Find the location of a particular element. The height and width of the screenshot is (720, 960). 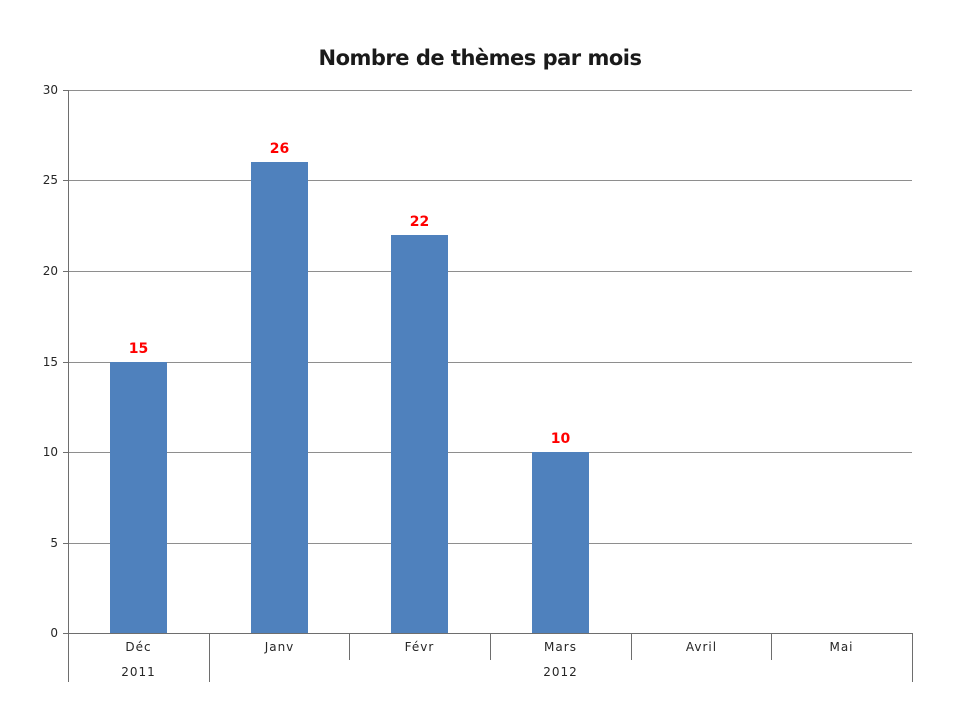

month-label: Mars is located at coordinates (560, 647).